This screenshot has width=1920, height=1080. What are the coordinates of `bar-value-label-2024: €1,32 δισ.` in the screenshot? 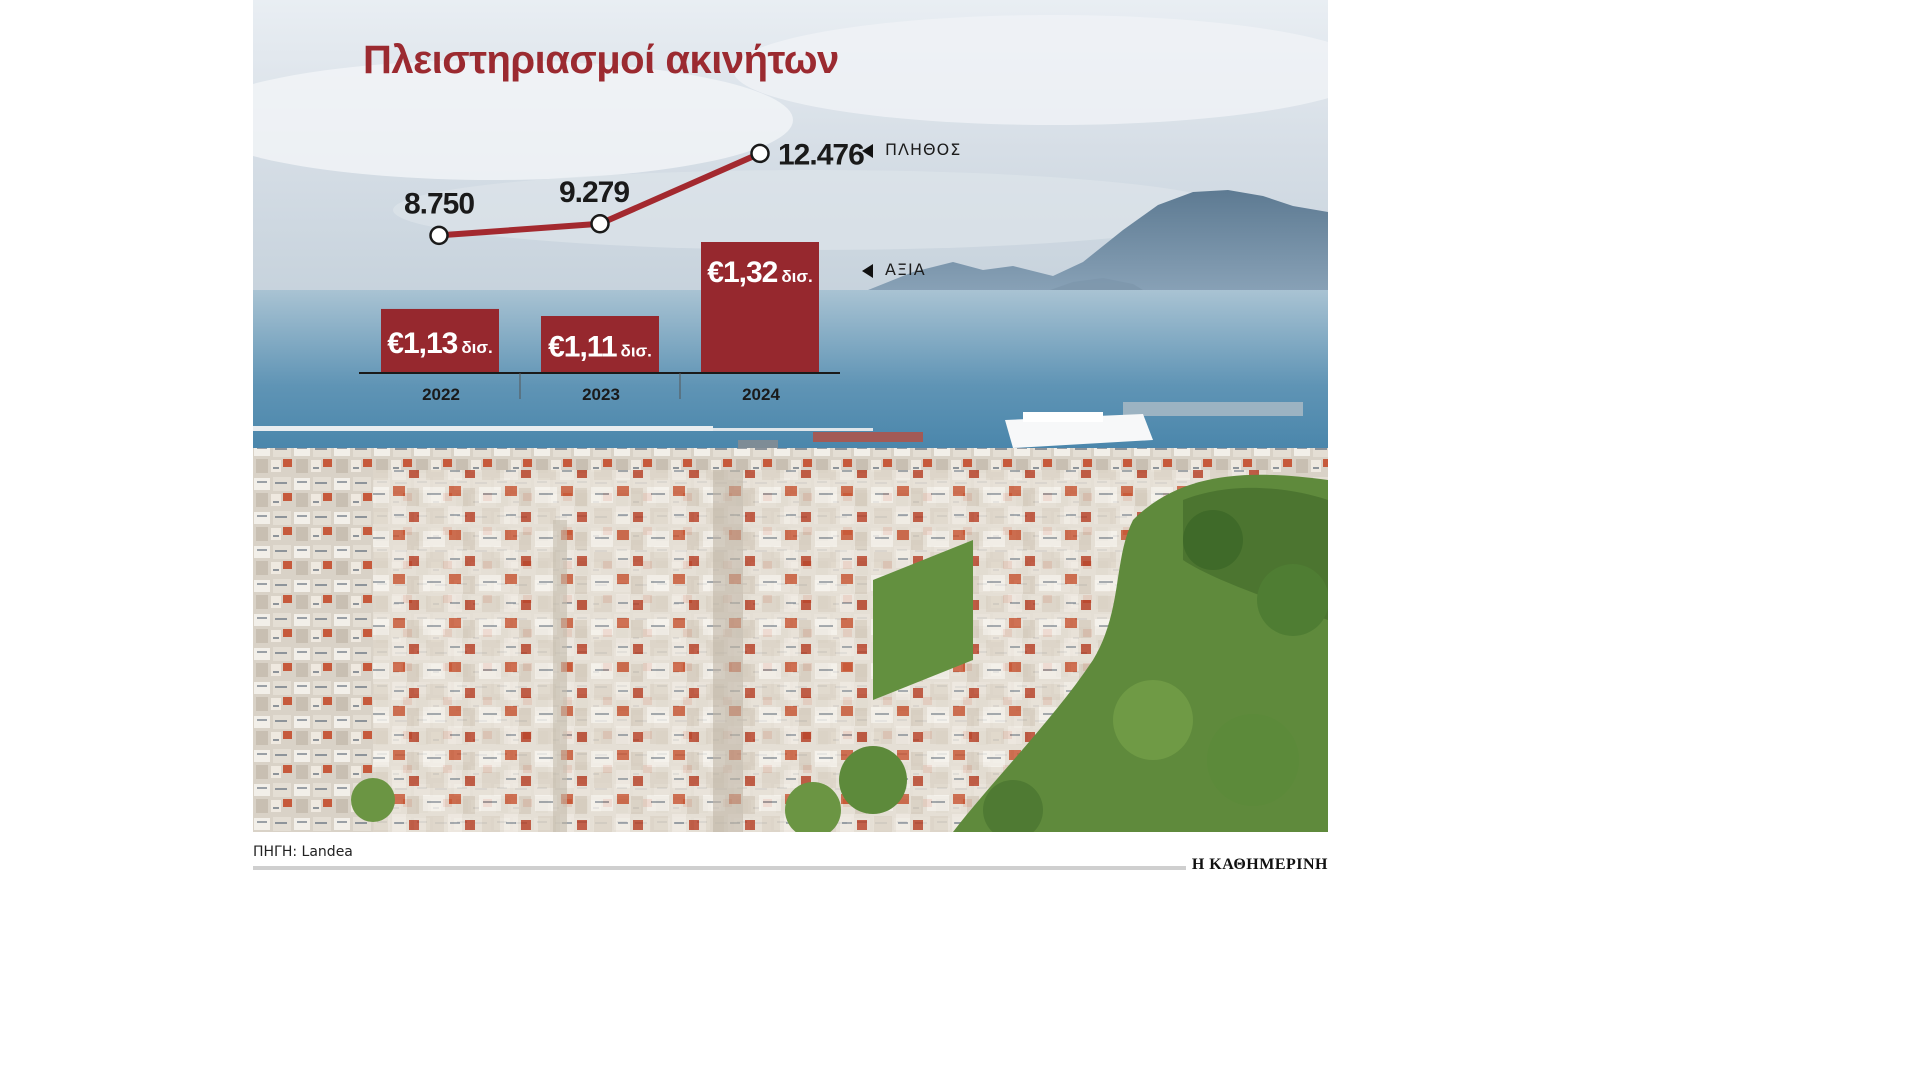 It's located at (759, 272).